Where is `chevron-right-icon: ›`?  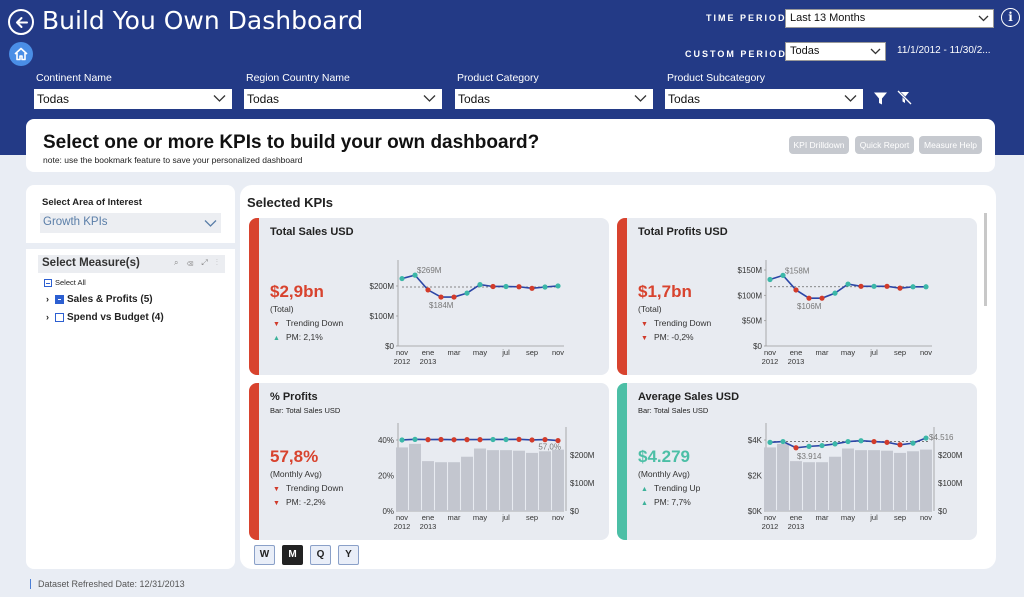 chevron-right-icon: › is located at coordinates (47, 299).